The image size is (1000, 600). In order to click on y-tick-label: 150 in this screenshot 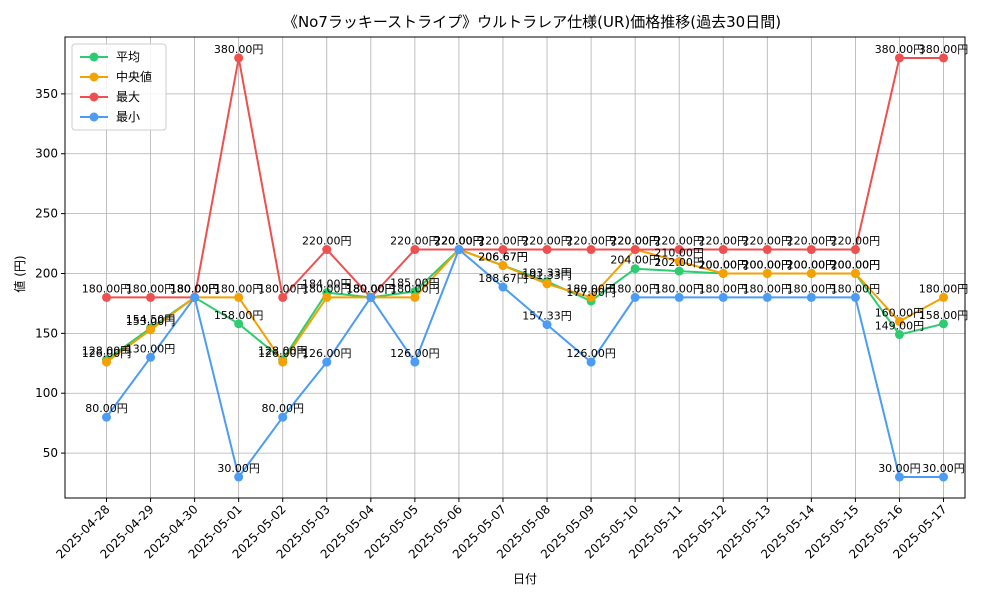, I will do `click(46, 333)`.